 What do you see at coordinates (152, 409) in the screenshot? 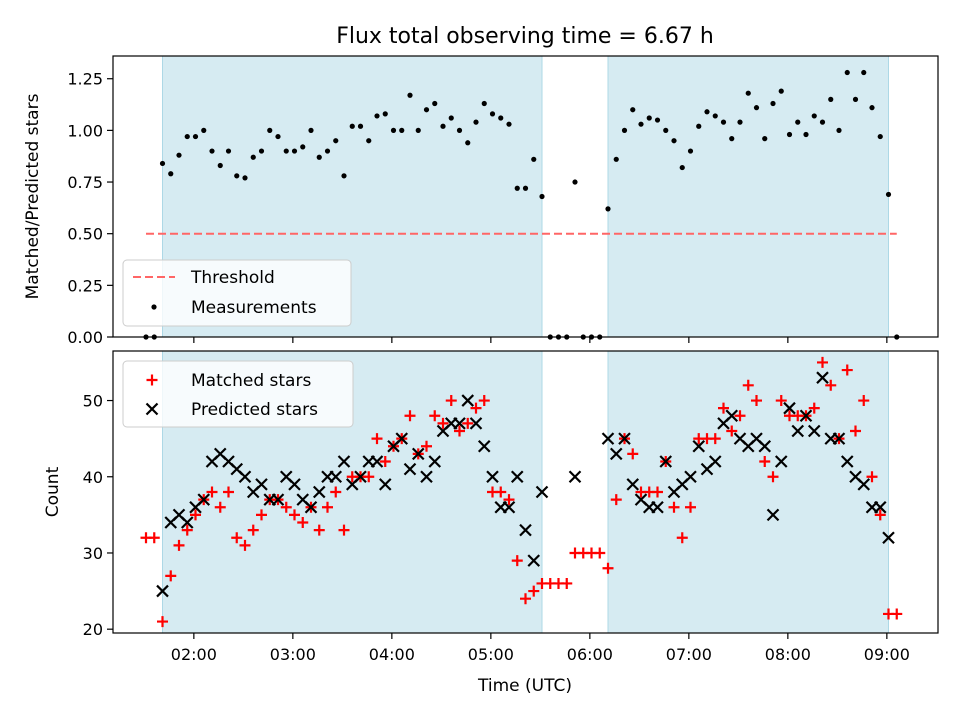
I see `legend-predicted-swatch` at bounding box center [152, 409].